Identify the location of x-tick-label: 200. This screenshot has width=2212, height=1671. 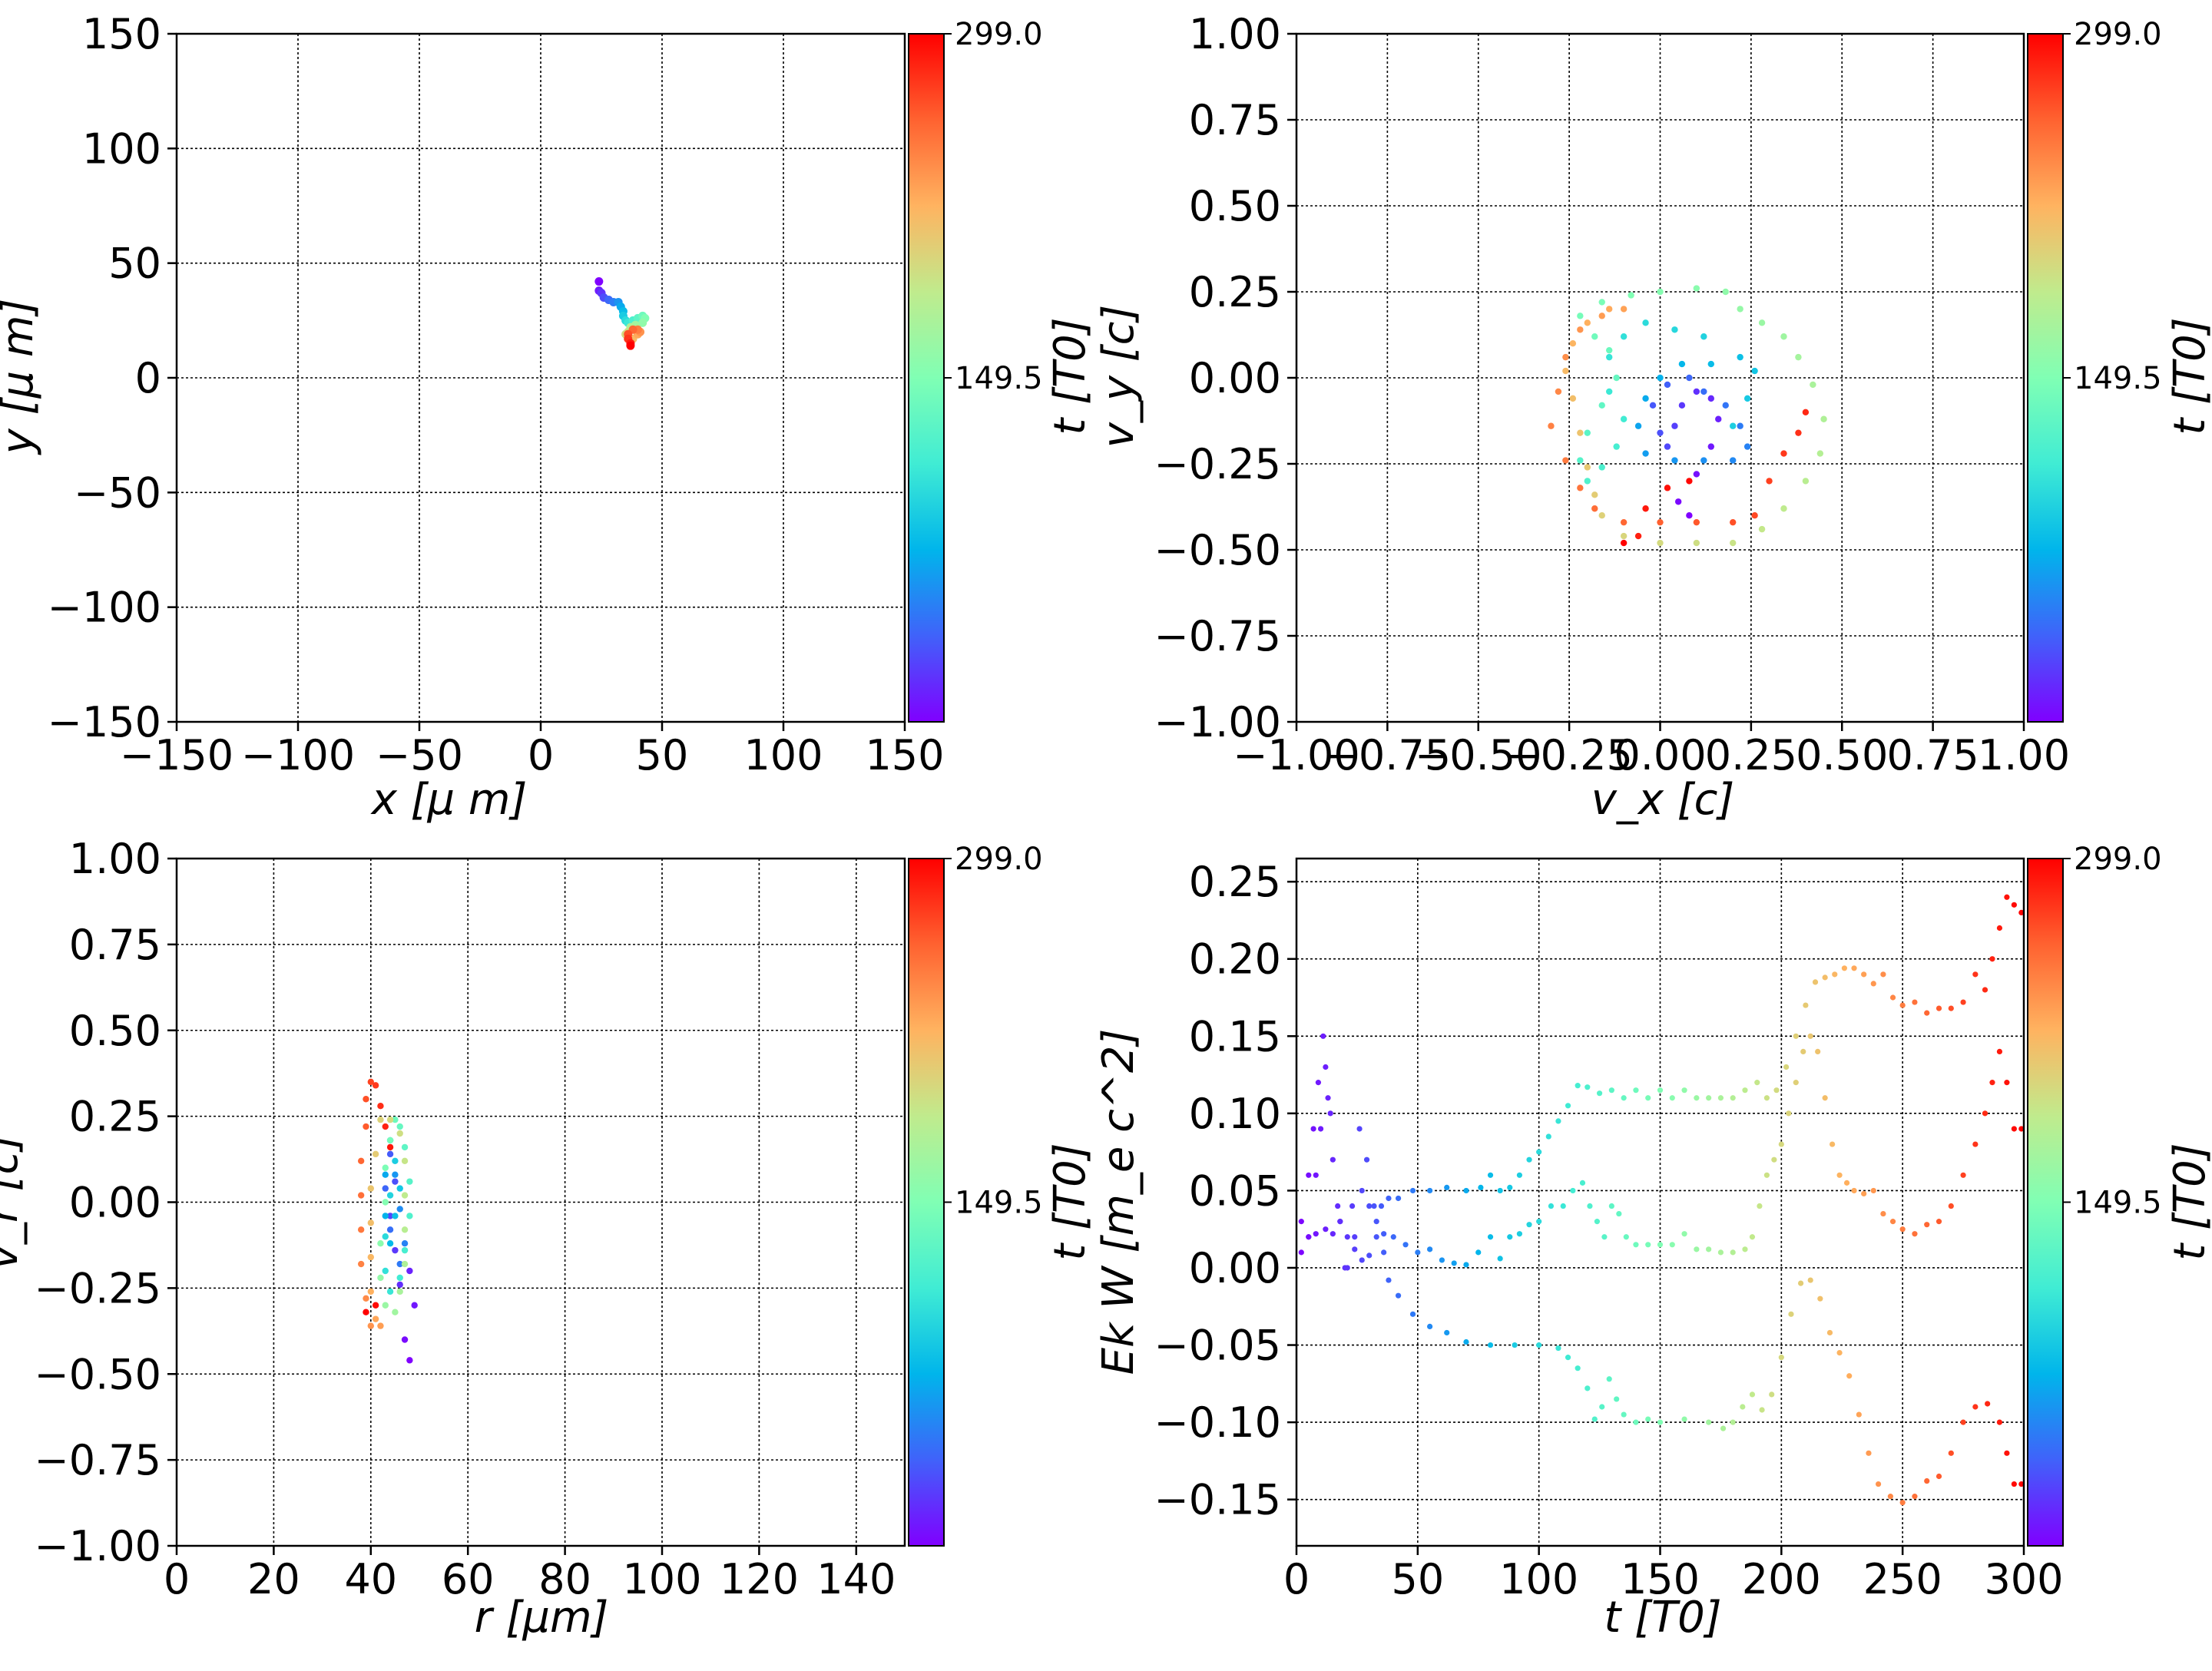
(1782, 1579).